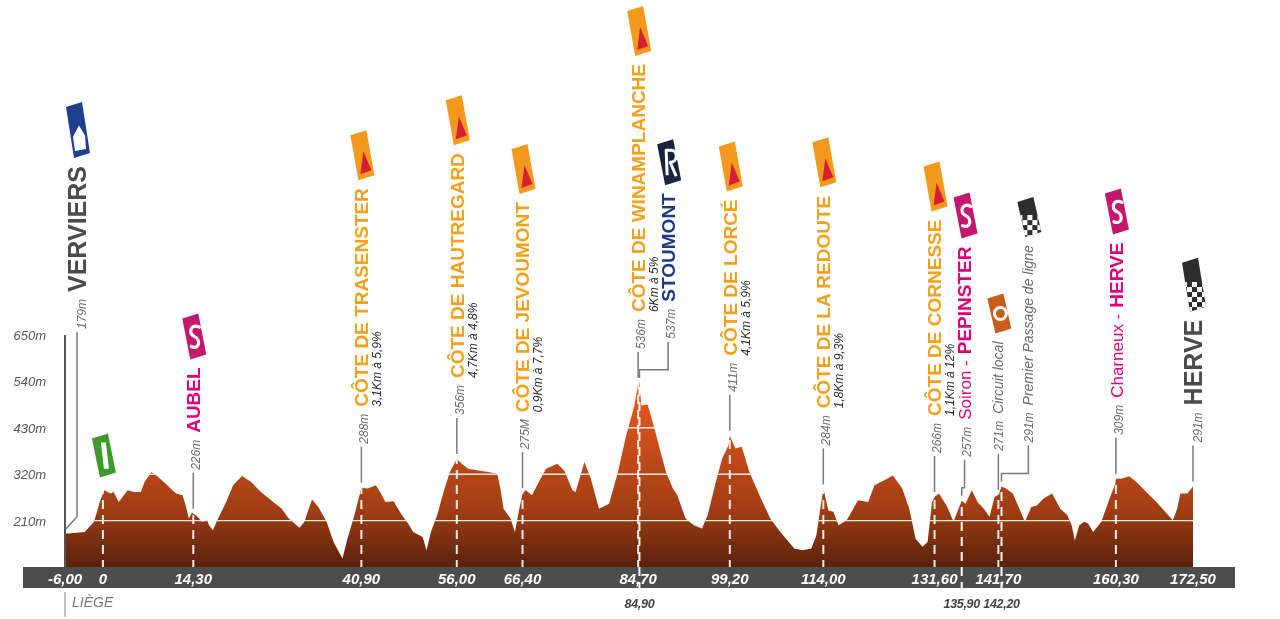 This screenshot has width=1280, height=619. Describe the element at coordinates (361, 577) in the screenshot. I see `x-tick-label: 40,90` at that location.